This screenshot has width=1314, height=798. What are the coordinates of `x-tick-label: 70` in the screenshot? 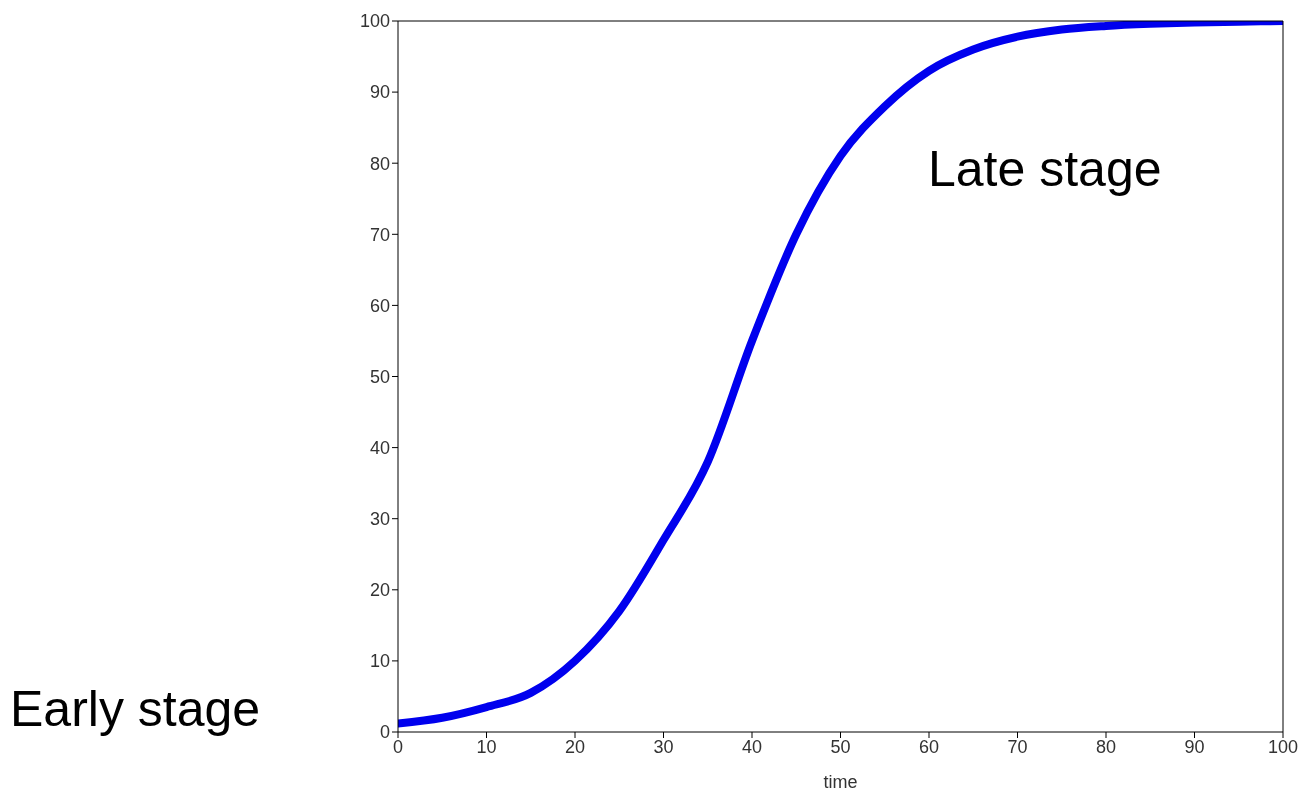 It's located at (1017, 746).